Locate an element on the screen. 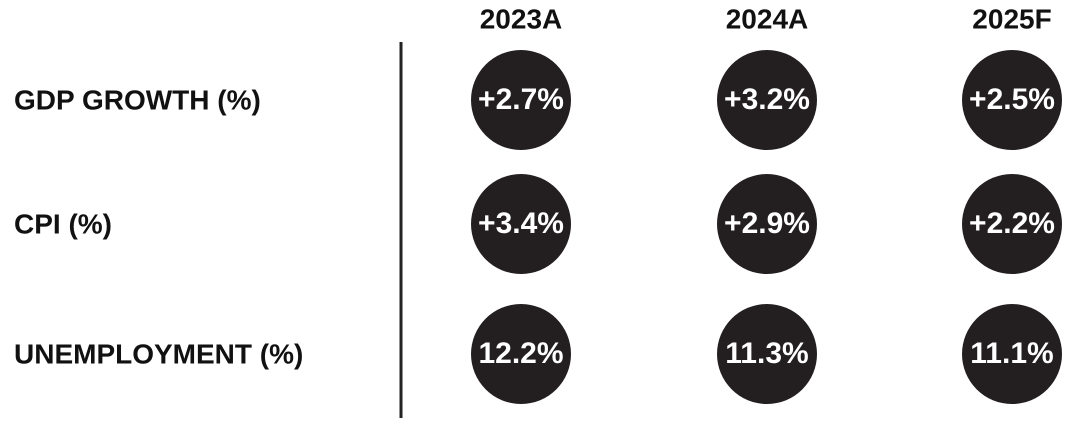 Image resolution: width=1088 pixels, height=423 pixels. value-text: 11.1% is located at coordinates (1011, 353).